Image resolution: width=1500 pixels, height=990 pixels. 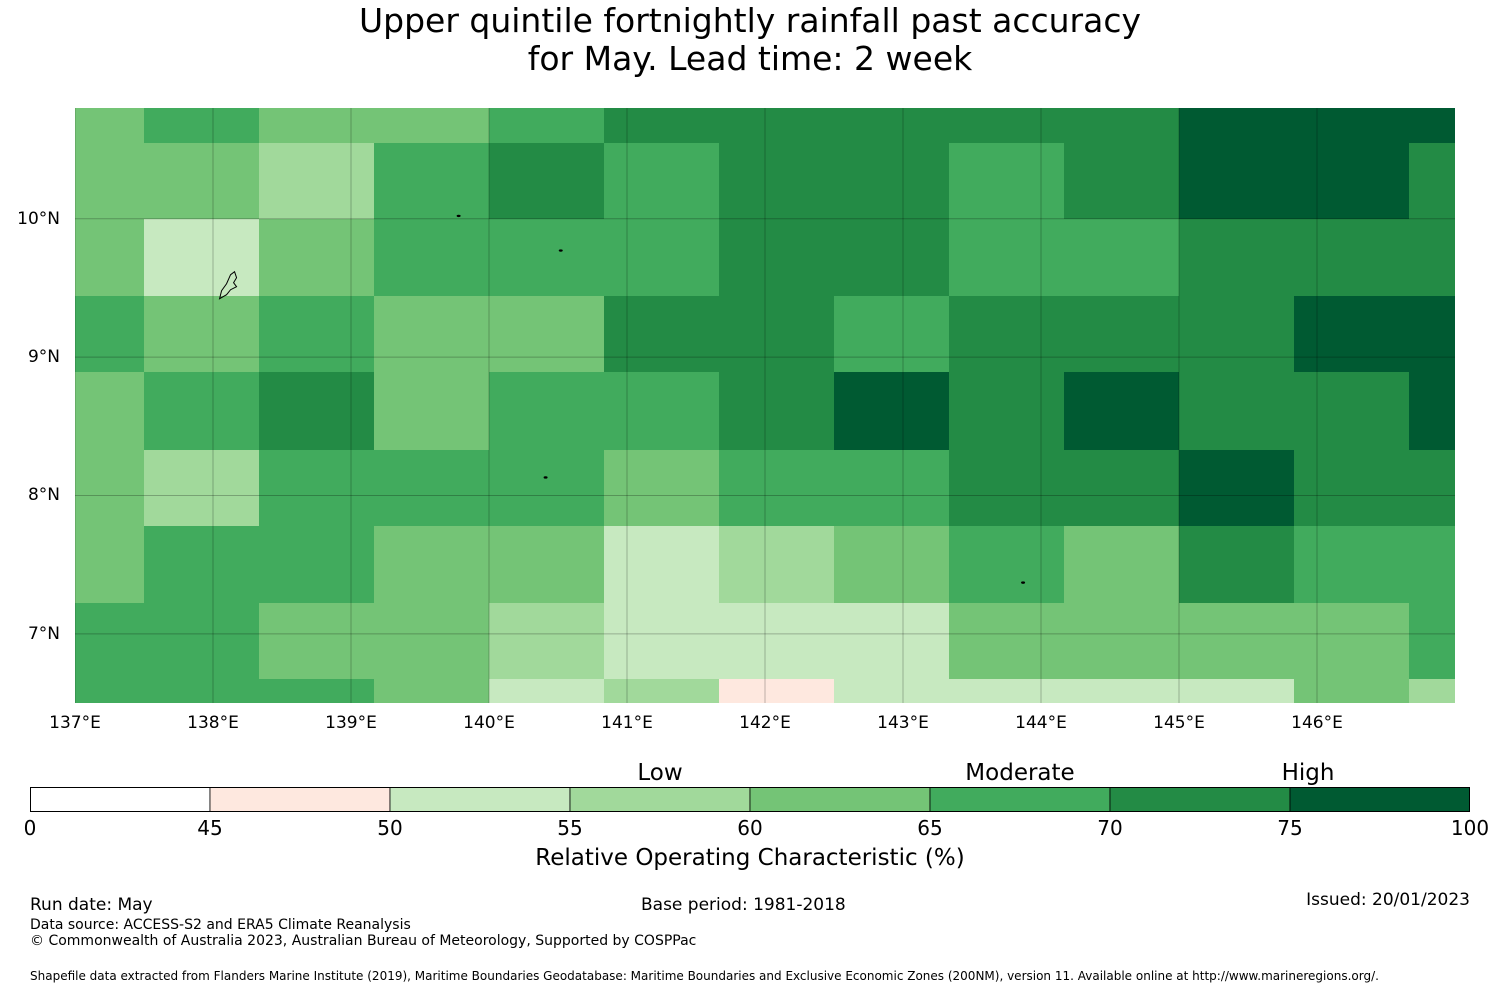 I want to click on lat-tick-label: 7°N, so click(x=43, y=633).